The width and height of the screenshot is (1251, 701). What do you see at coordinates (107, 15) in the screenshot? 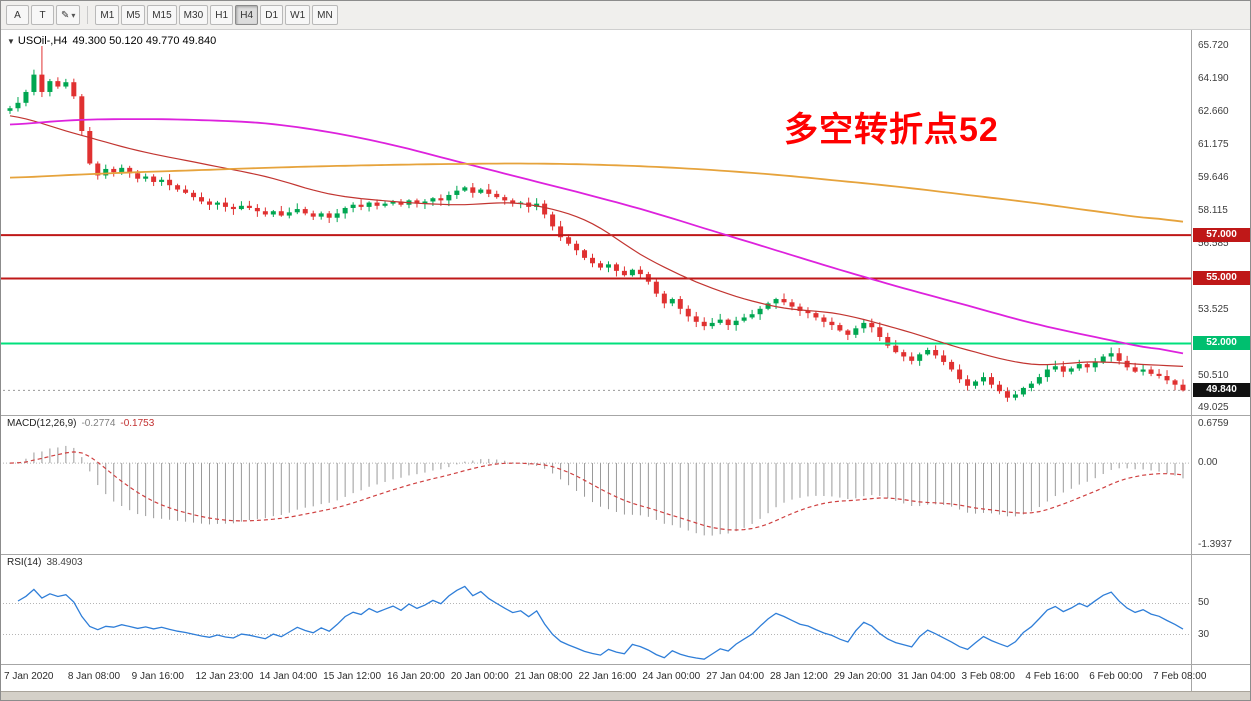
I see `timeframe-button-m1: M1` at bounding box center [107, 15].